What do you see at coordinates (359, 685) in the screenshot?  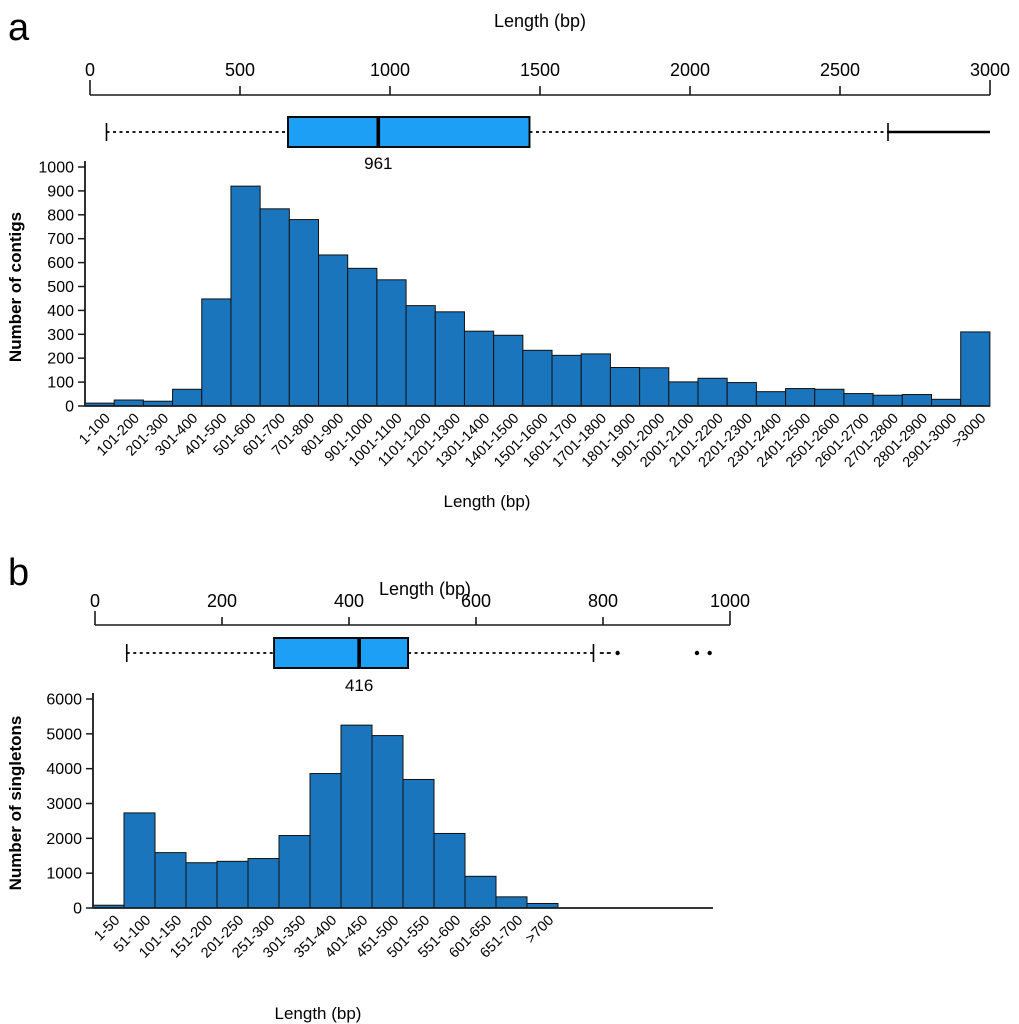 I see `median-label: 416` at bounding box center [359, 685].